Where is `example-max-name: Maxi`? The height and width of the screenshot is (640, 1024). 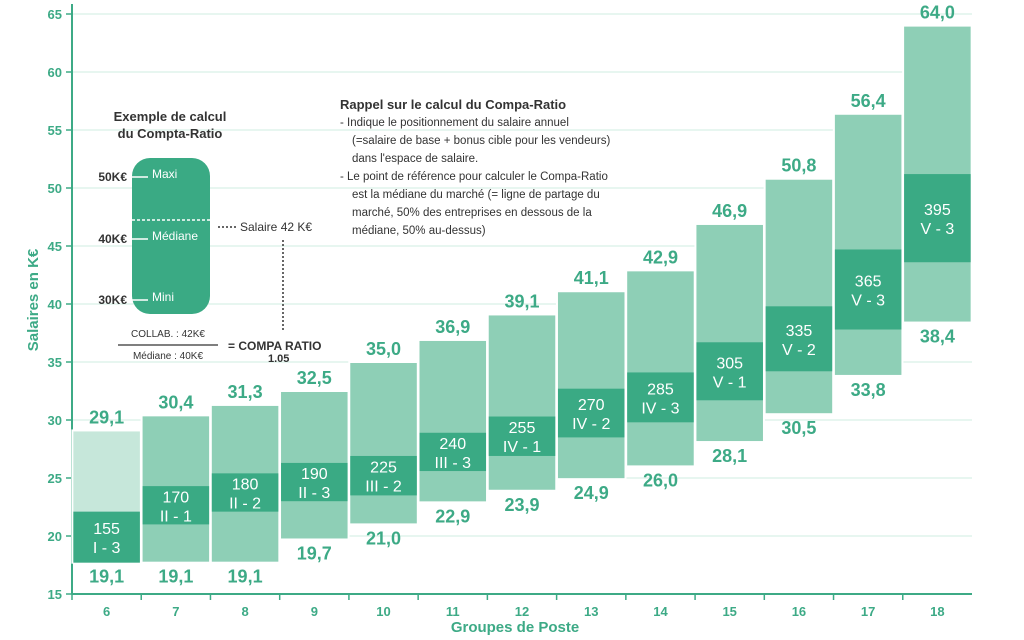 example-max-name: Maxi is located at coordinates (164, 174).